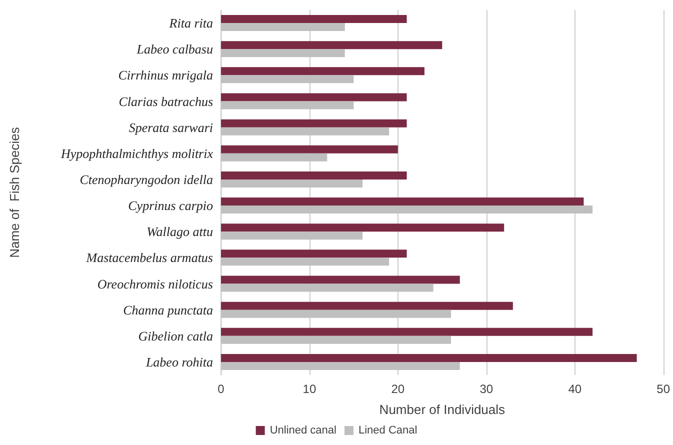 The width and height of the screenshot is (673, 445). I want to click on y-tick-label: Cyprinus carpio, so click(171, 206).